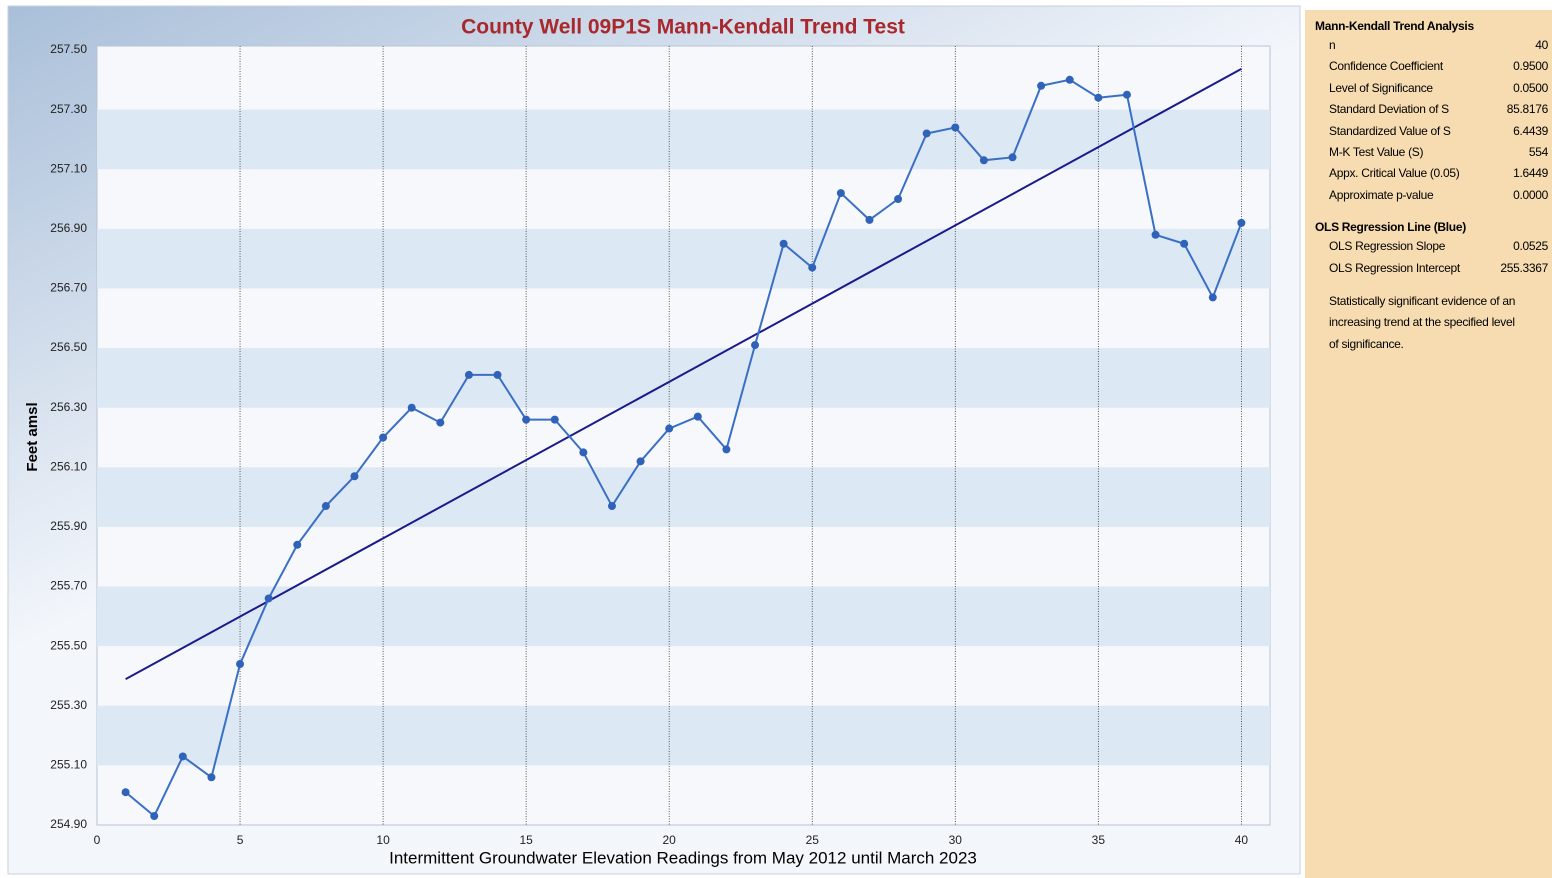  I want to click on section-title: OLS Regression Line (Blue), so click(1390, 227).